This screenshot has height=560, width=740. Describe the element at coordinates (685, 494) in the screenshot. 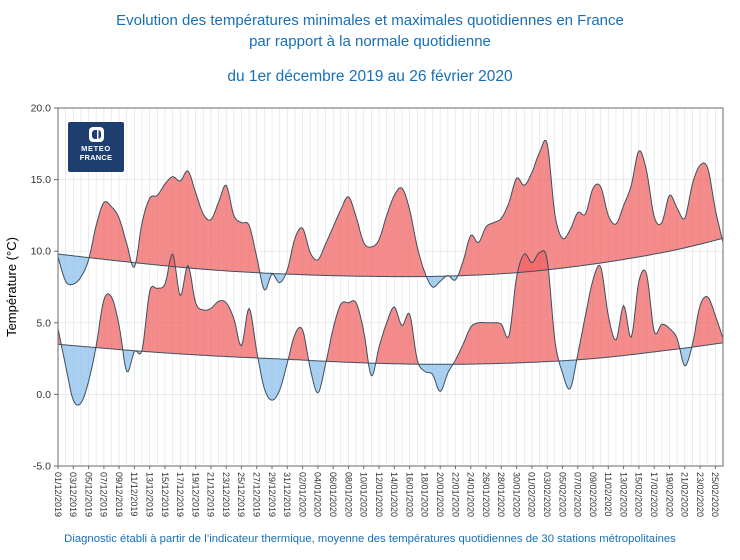

I see `x-tick-label: 21/02/2020` at that location.